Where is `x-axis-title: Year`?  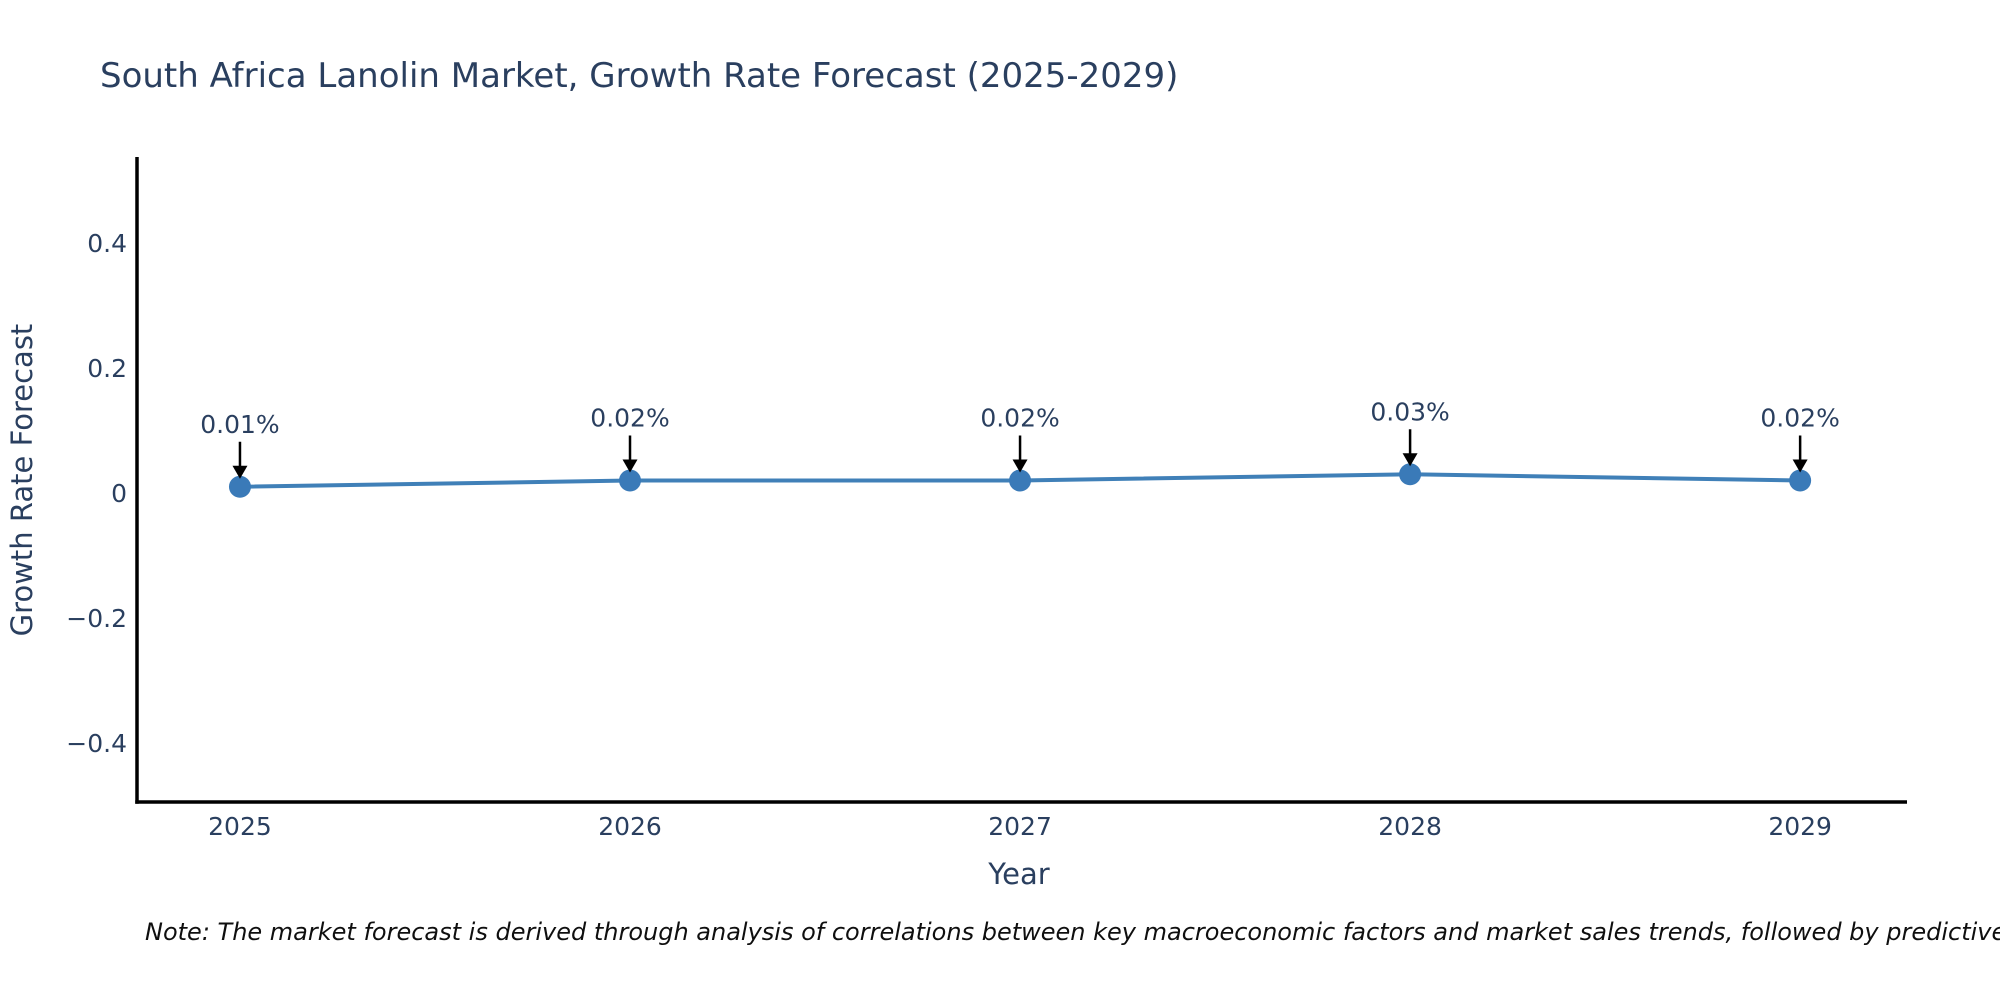 x-axis-title: Year is located at coordinates (1018, 874).